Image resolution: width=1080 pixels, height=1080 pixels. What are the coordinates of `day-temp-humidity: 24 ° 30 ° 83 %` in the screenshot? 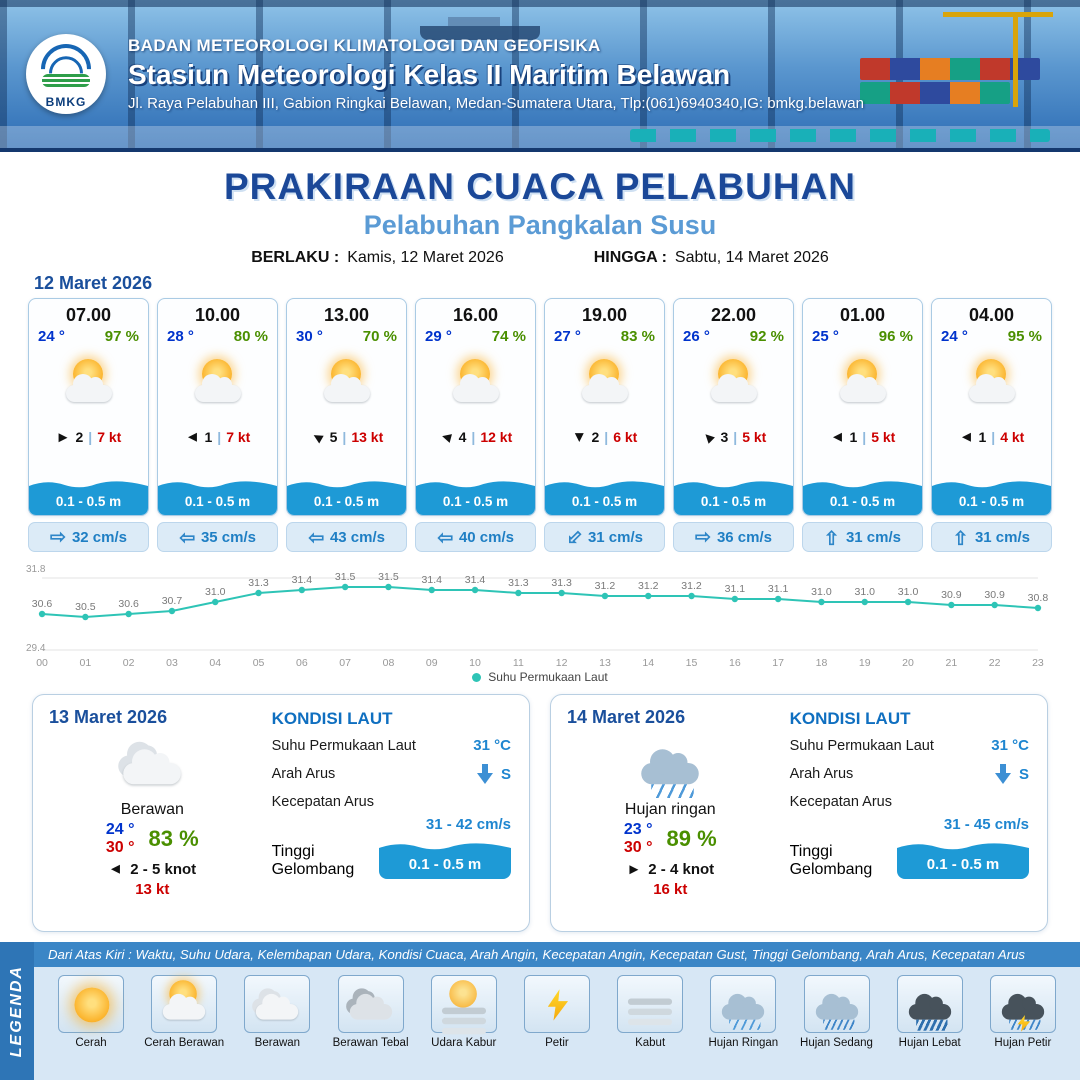 It's located at (152, 839).